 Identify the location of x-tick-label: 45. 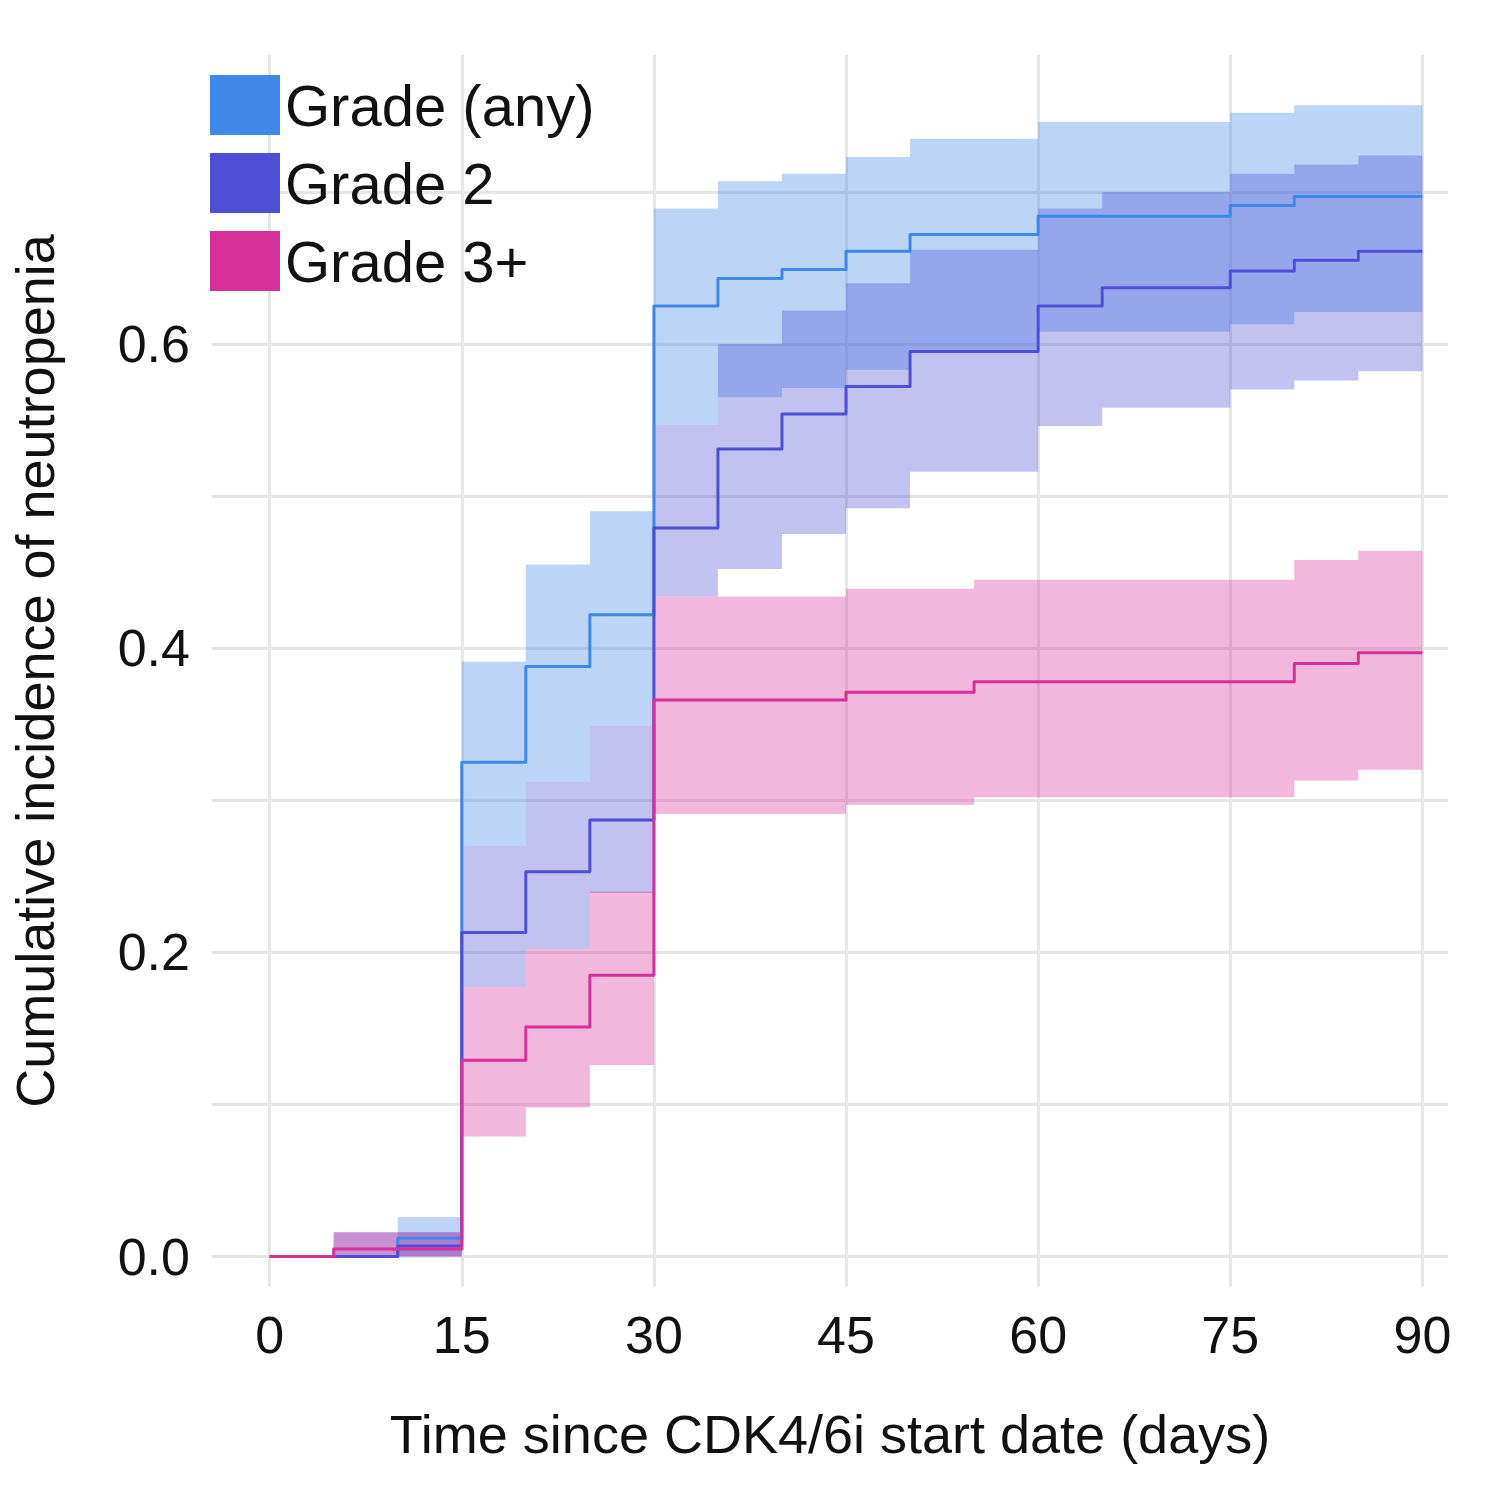
(846, 1335).